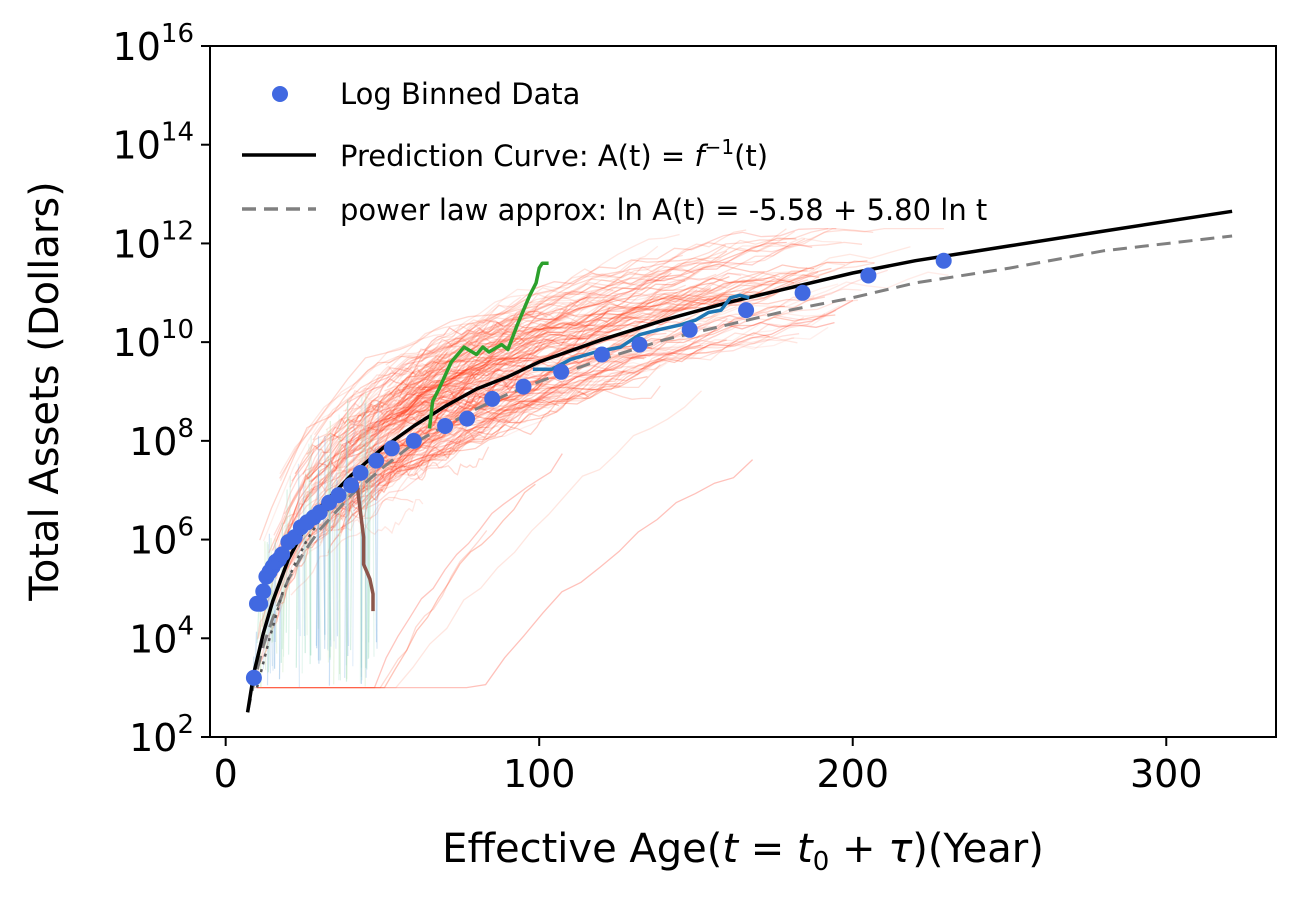  I want to click on y-tick-label: 10¹⁴, so click(153, 143).